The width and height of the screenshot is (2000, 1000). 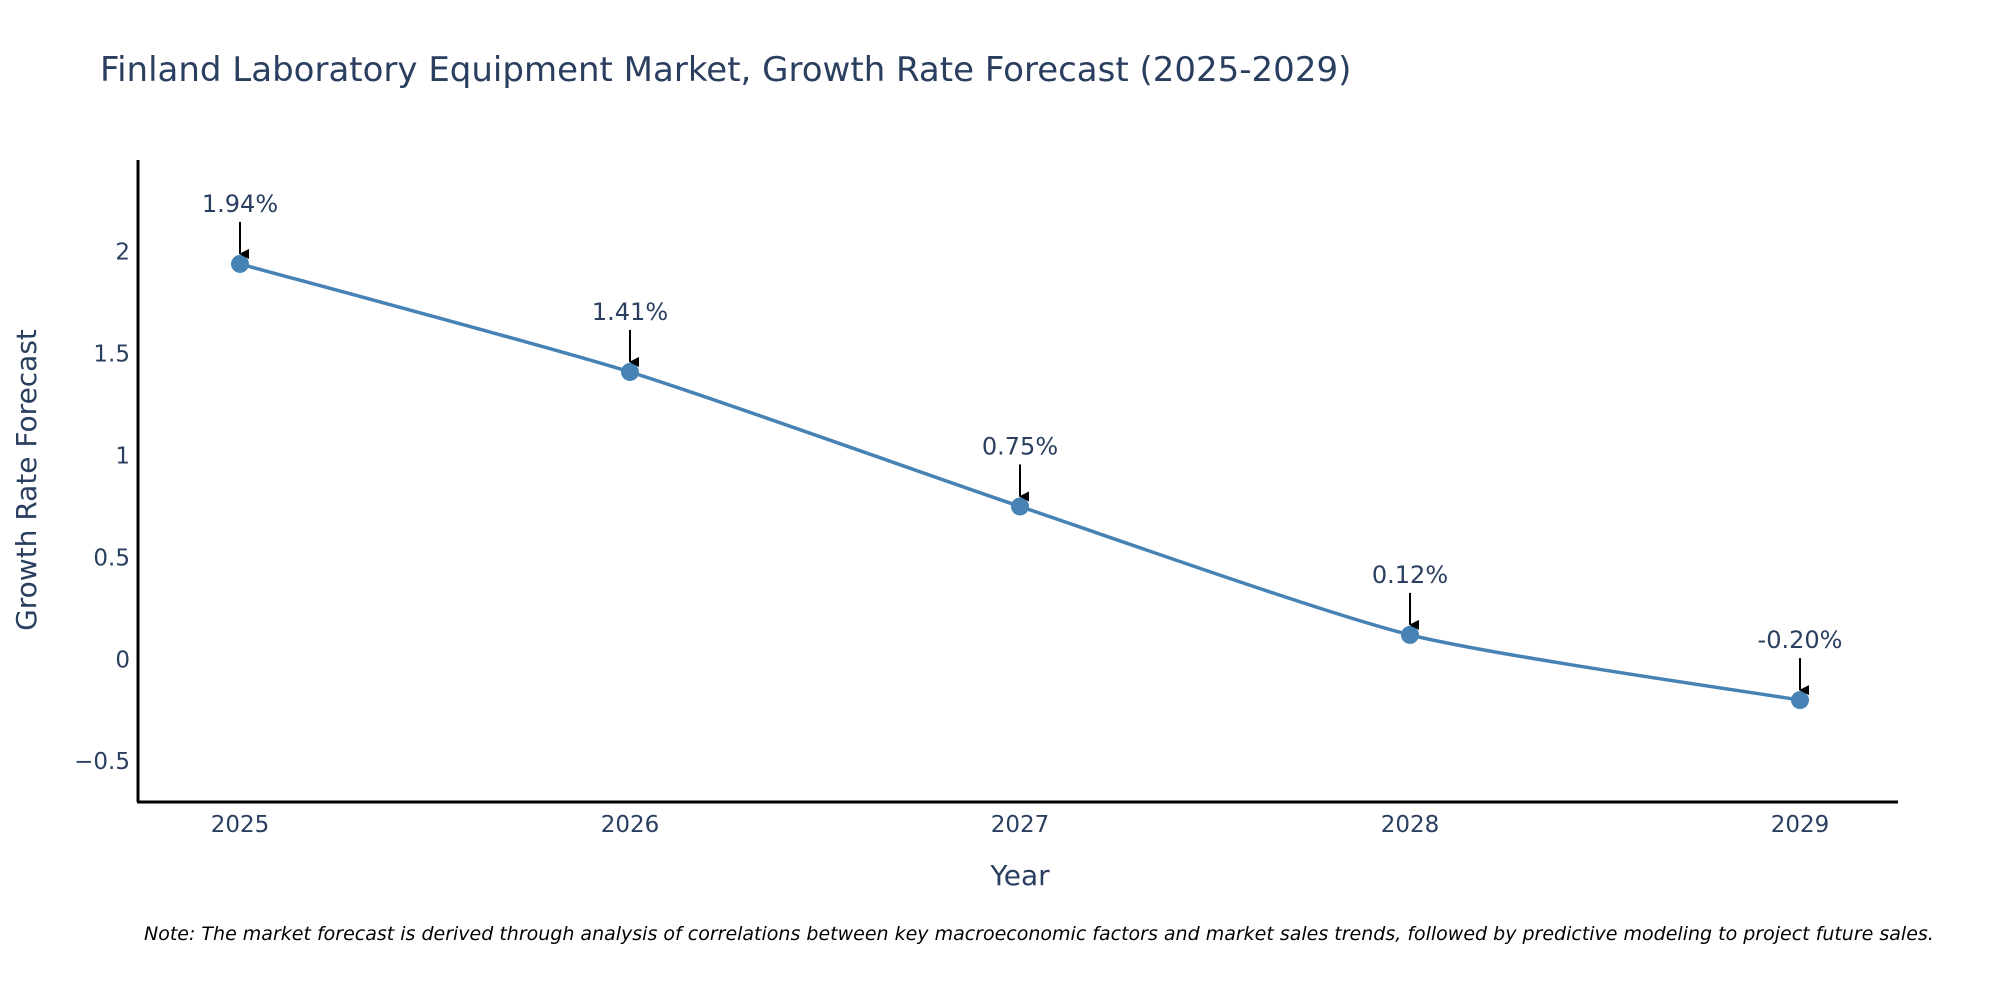 What do you see at coordinates (102, 762) in the screenshot?
I see `y-tick-label: −0.5` at bounding box center [102, 762].